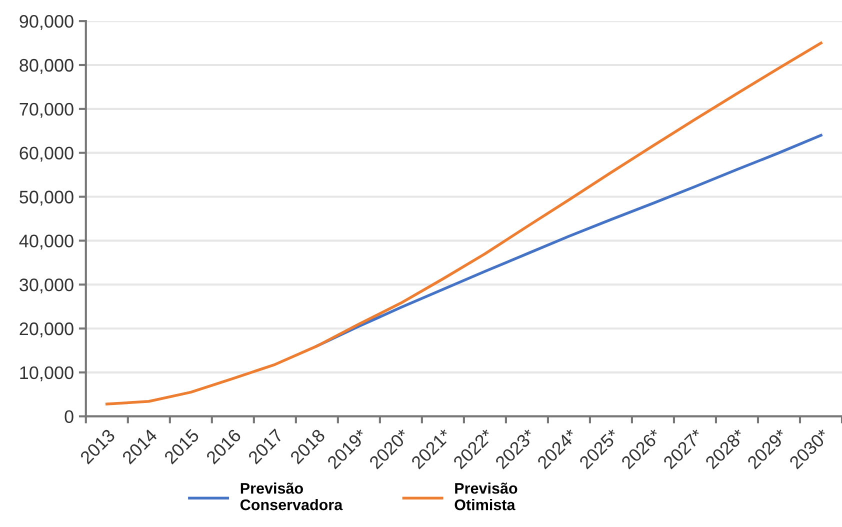 The image size is (842, 527). What do you see at coordinates (47, 198) in the screenshot?
I see `y-tick-label: 50,000` at bounding box center [47, 198].